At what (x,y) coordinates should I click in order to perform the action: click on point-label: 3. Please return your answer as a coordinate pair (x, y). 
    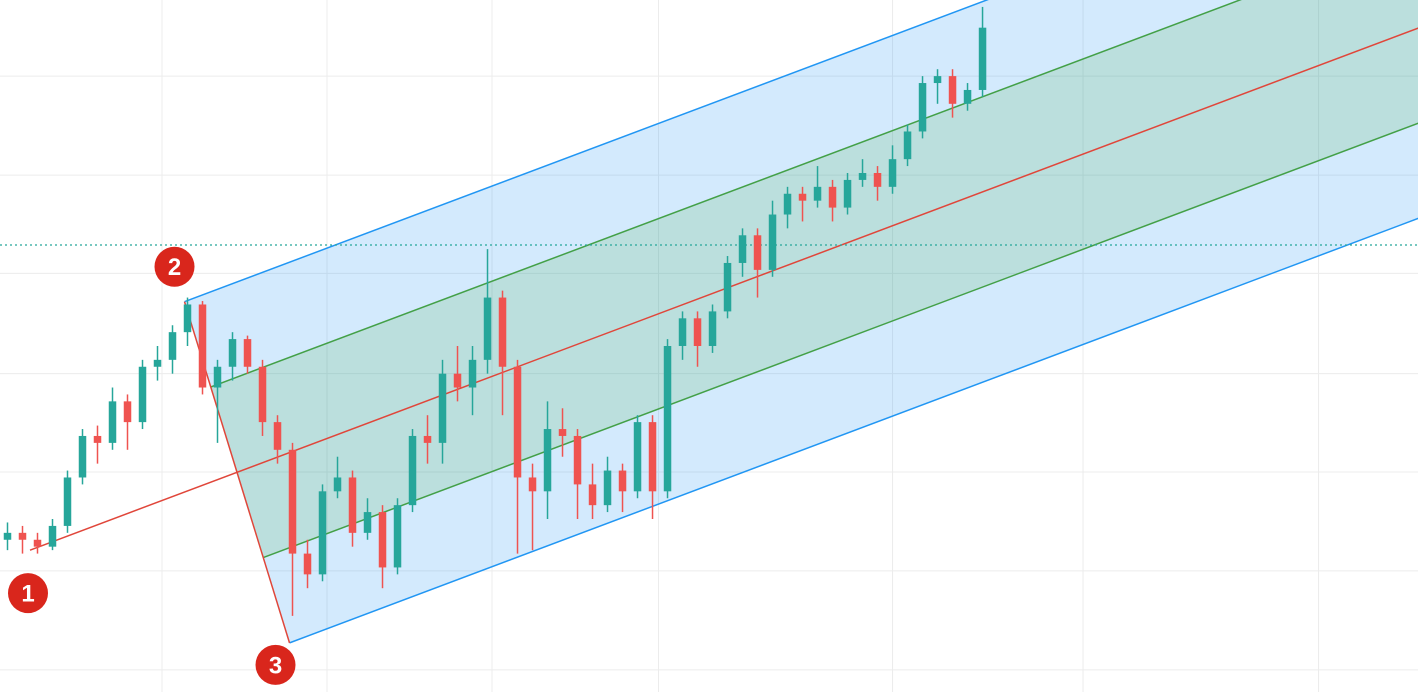
    Looking at the image, I should click on (275, 665).